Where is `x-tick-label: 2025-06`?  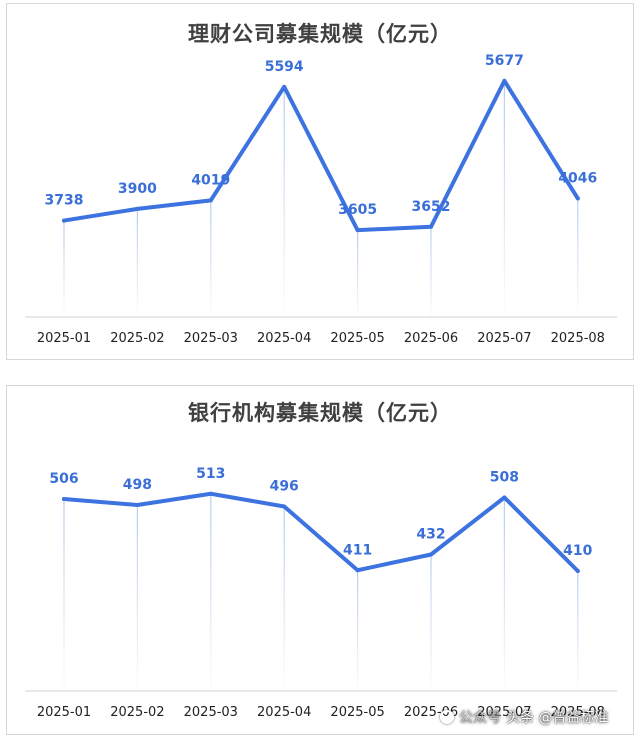 x-tick-label: 2025-06 is located at coordinates (431, 338).